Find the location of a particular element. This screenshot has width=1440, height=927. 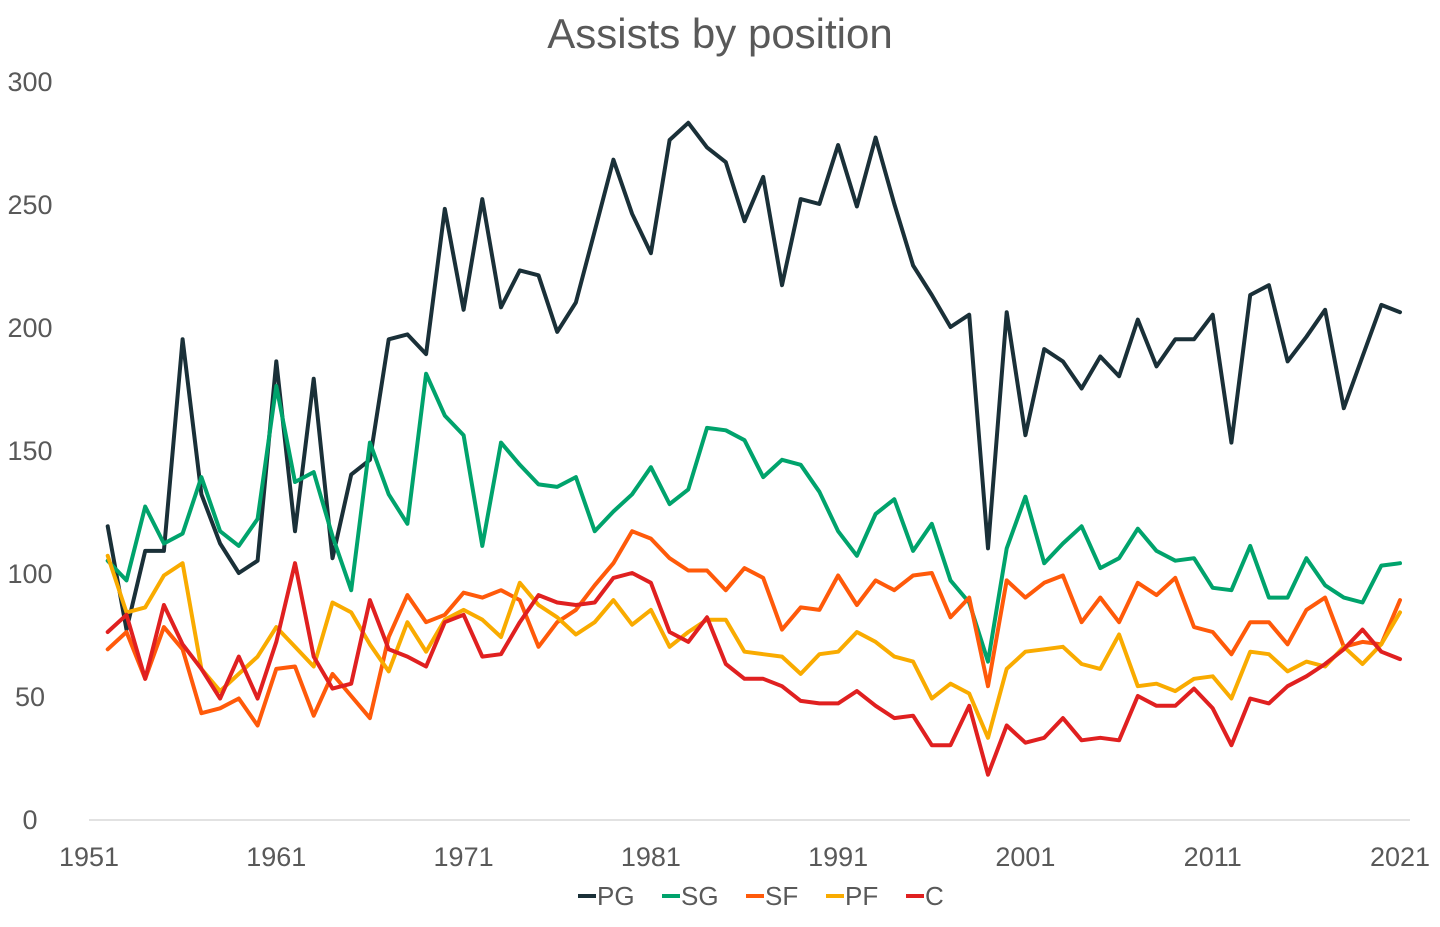

x-tick-label: 2001 is located at coordinates (1025, 857).